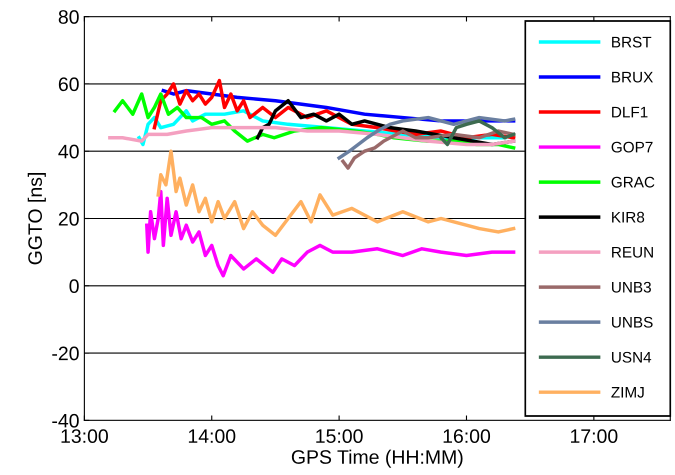 The height and width of the screenshot is (475, 675). I want to click on x-tick-label: 17:00, so click(594, 436).